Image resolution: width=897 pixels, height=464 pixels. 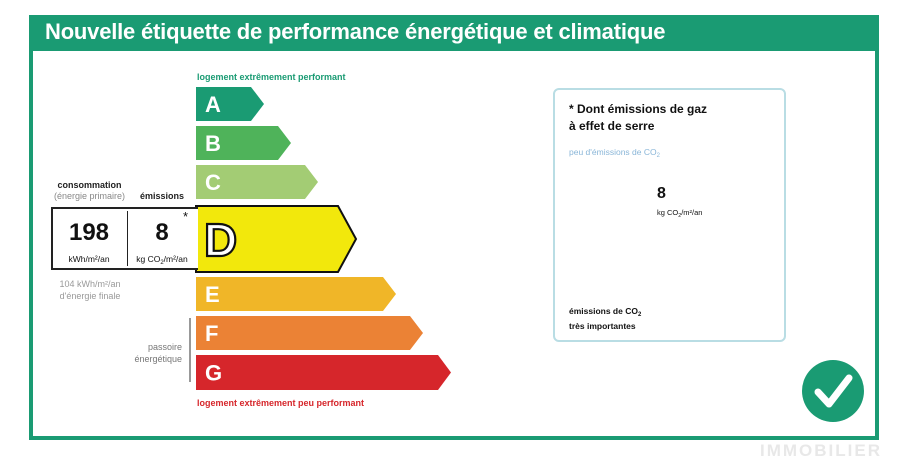 I want to click on energy-bar-f, so click(x=309, y=333).